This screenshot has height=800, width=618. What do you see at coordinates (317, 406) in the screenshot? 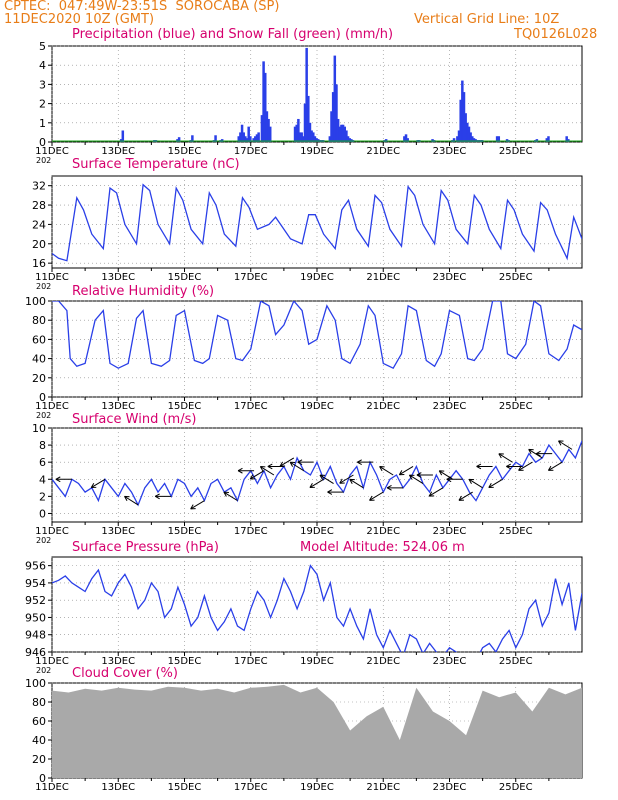
I see `humidity-xtick-label: 19DEC` at bounding box center [317, 406].